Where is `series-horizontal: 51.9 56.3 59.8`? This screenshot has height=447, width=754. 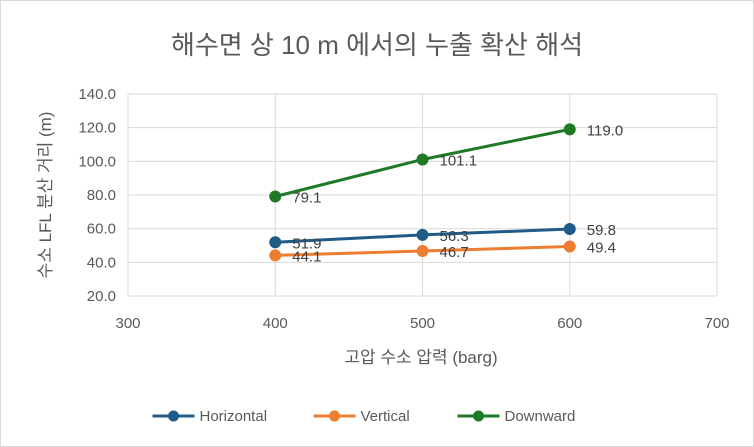 series-horizontal: 51.9 56.3 59.8 is located at coordinates (442, 237).